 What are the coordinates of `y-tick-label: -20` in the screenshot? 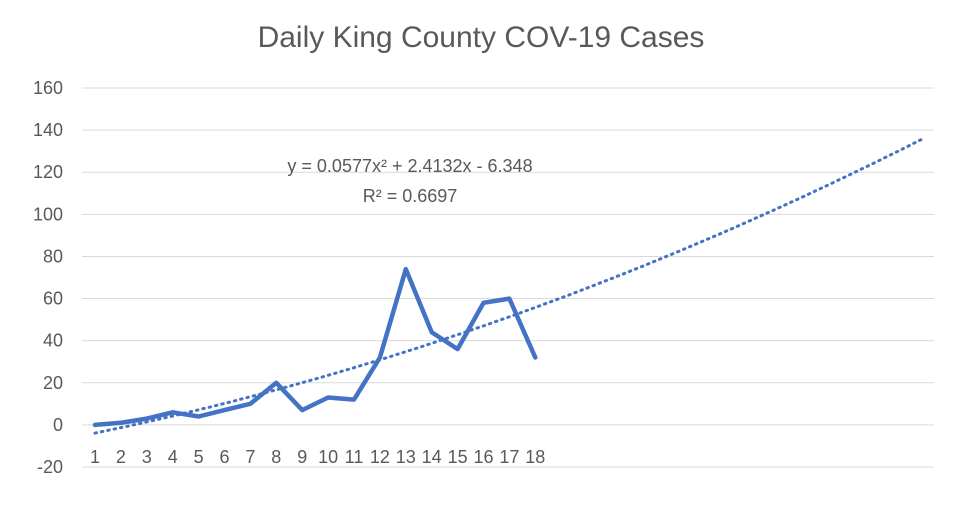 It's located at (50, 467).